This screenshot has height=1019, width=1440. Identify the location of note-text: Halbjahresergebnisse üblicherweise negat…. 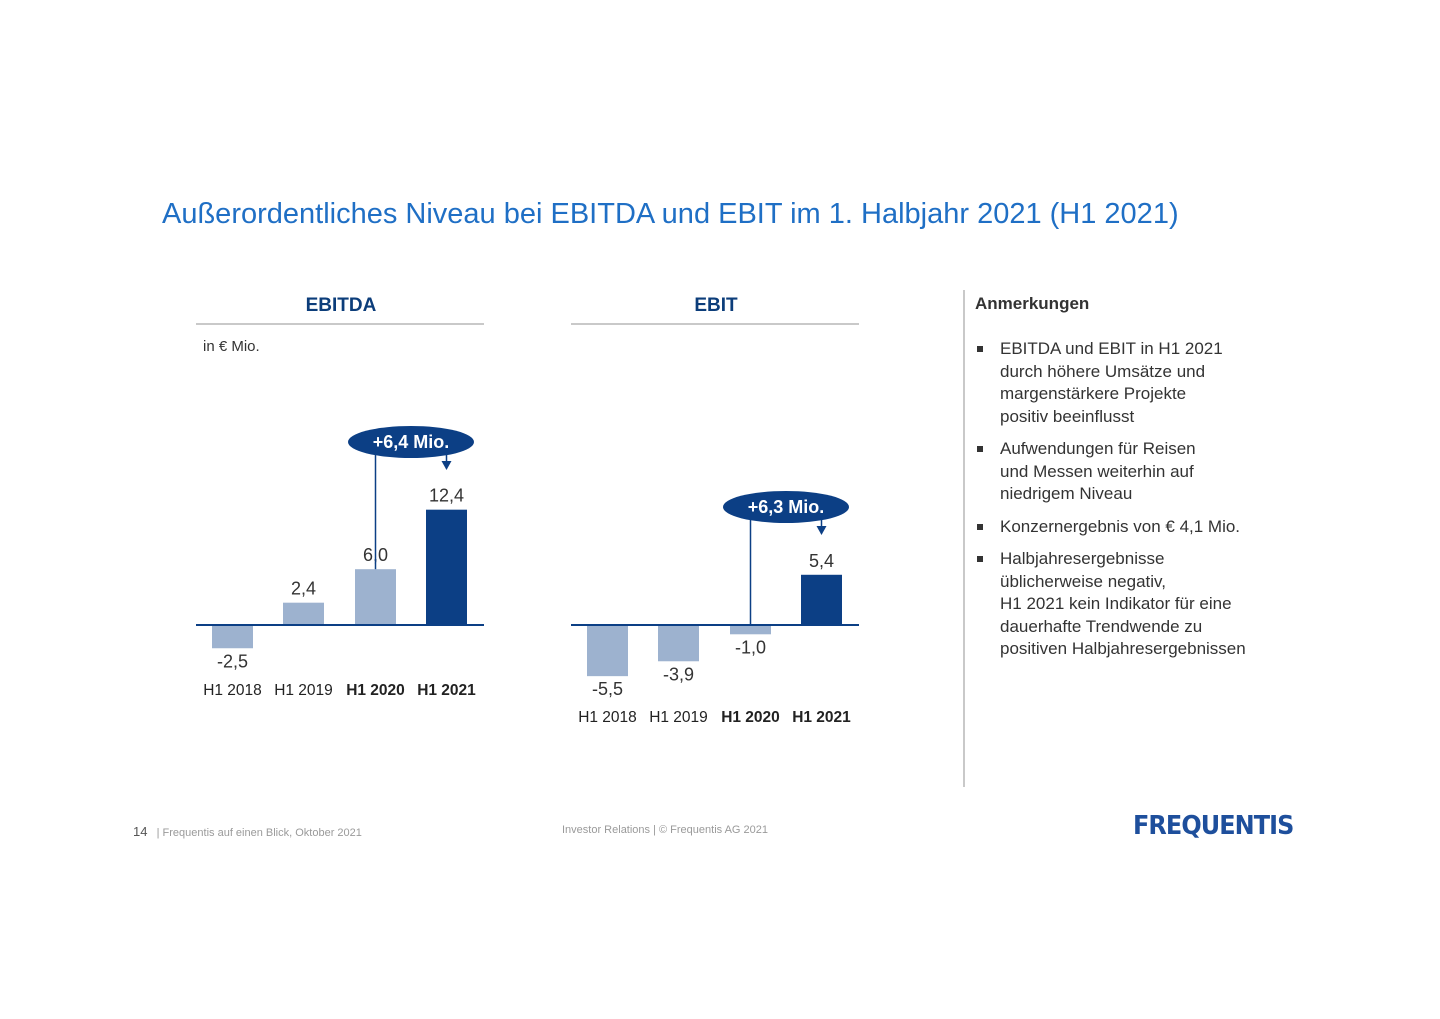
(1123, 603).